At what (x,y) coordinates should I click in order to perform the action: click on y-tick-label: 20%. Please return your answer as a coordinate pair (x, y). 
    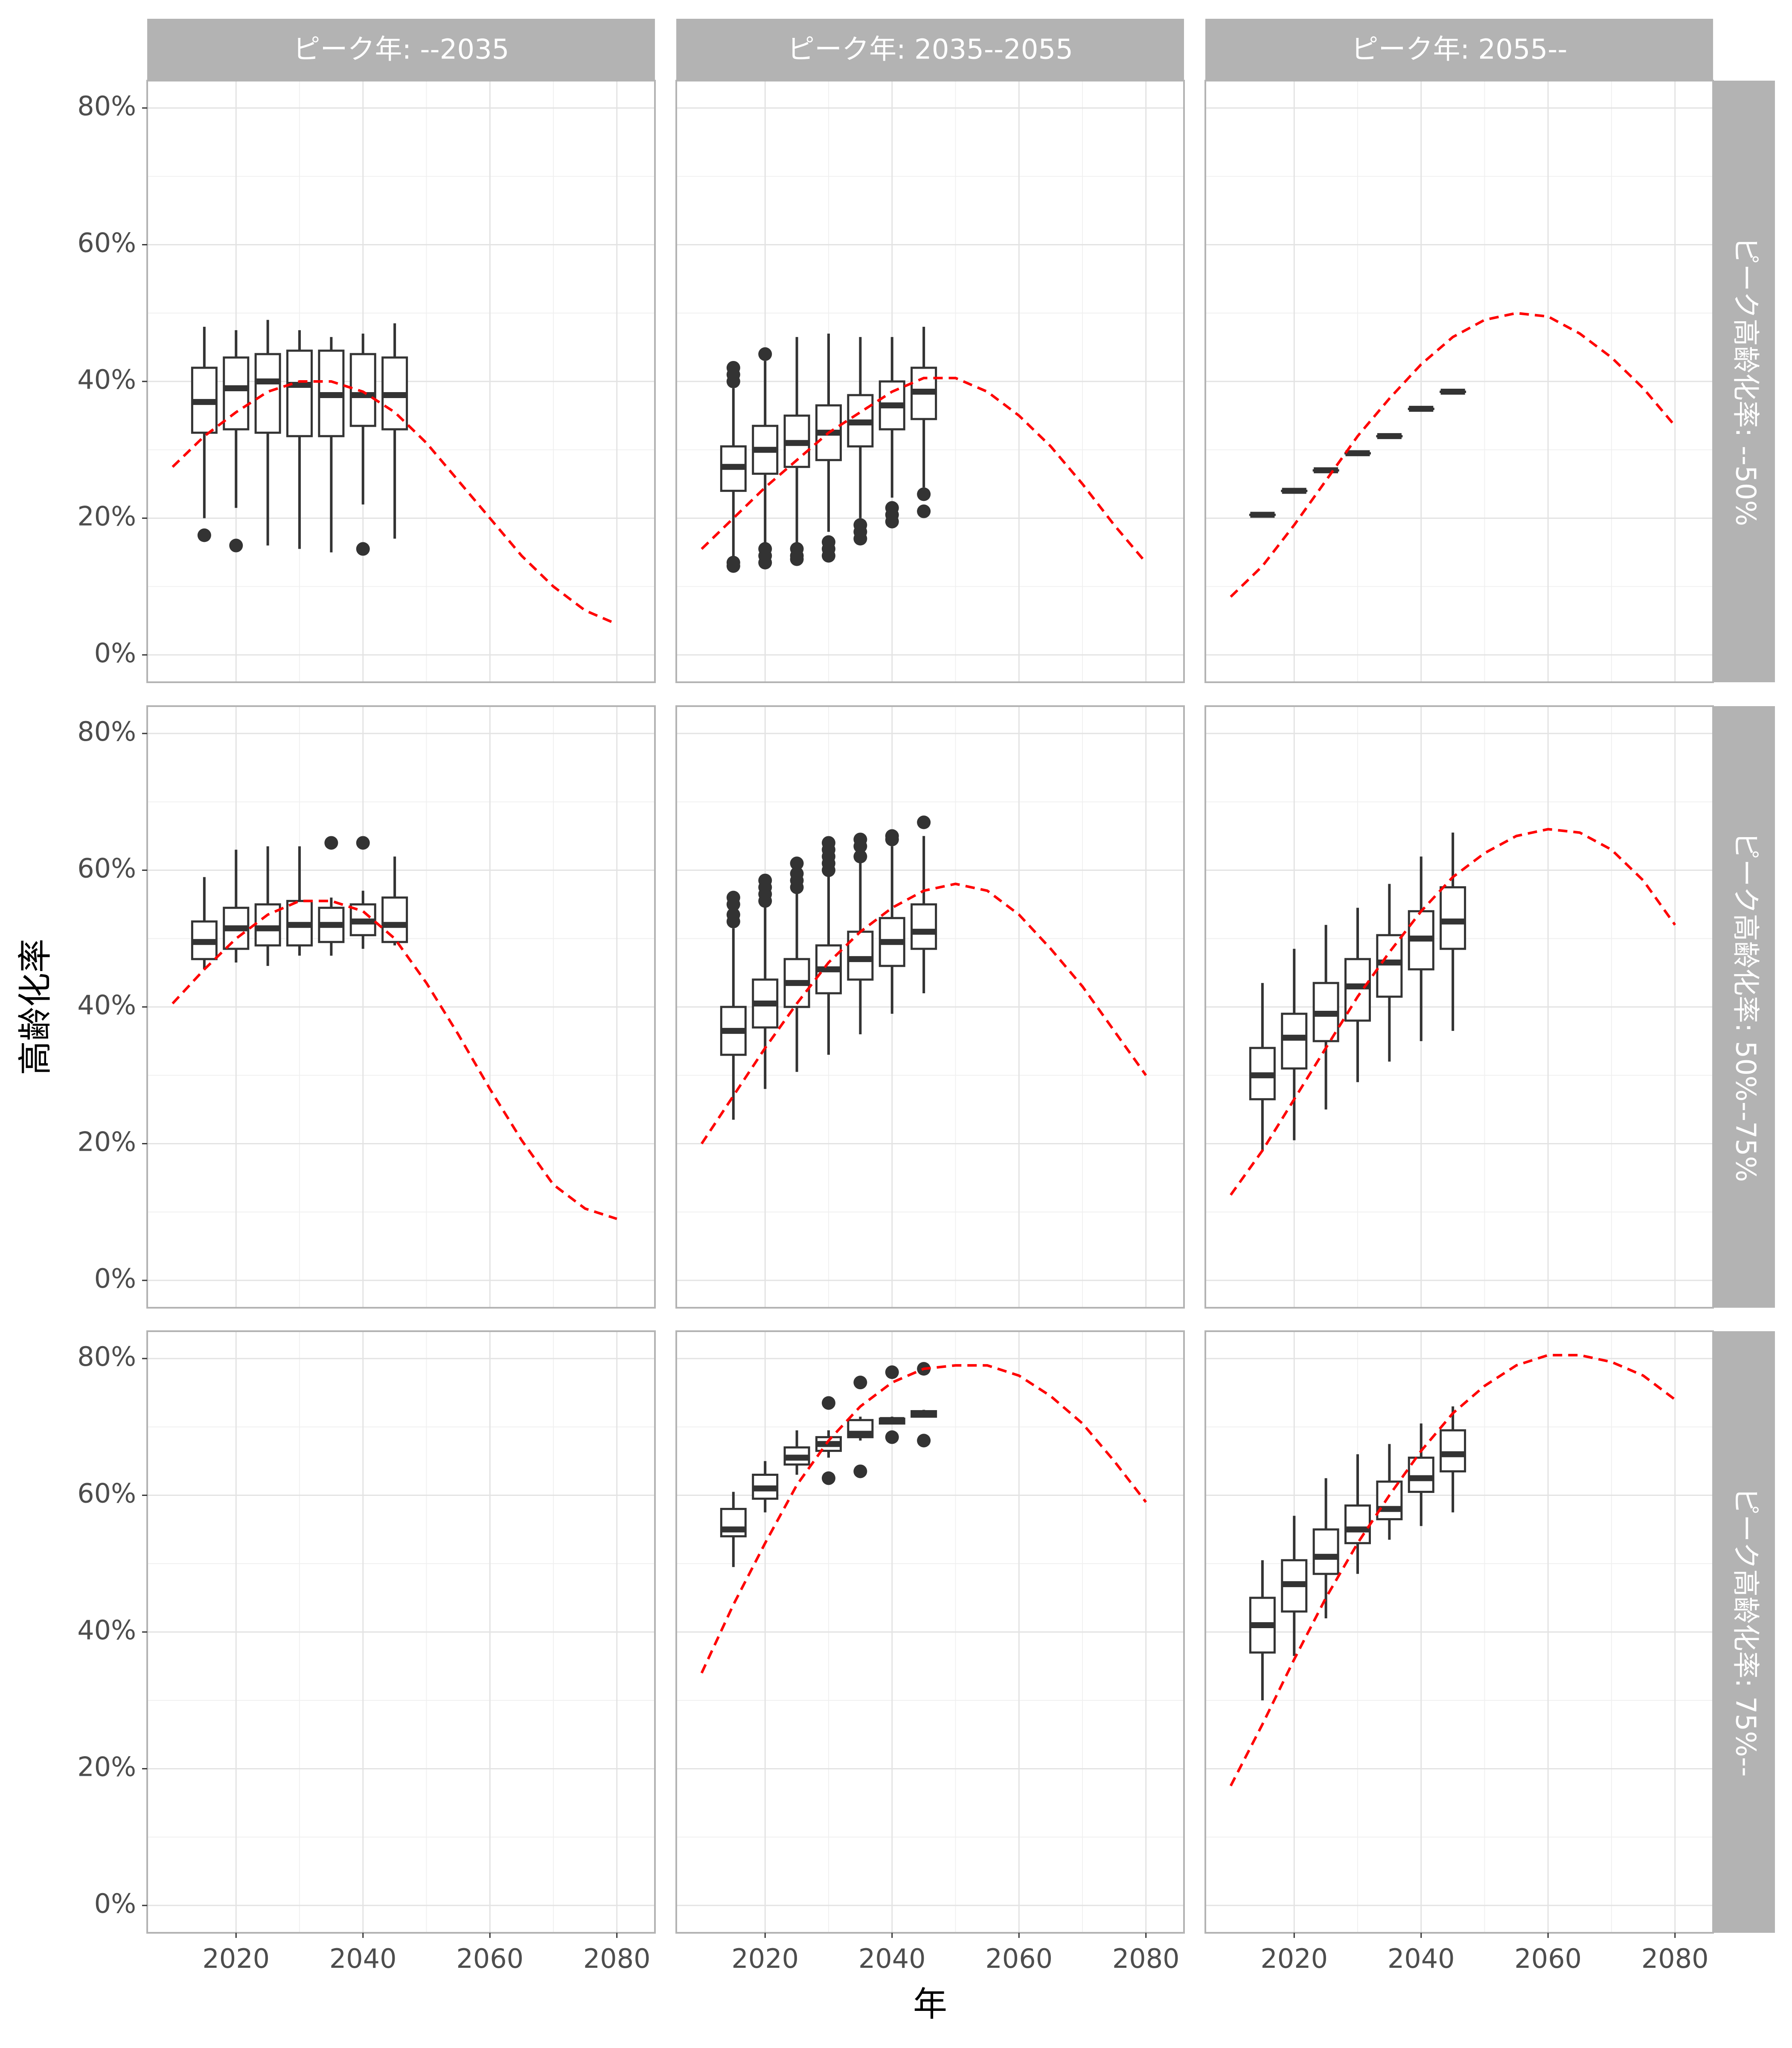
    Looking at the image, I should click on (106, 1142).